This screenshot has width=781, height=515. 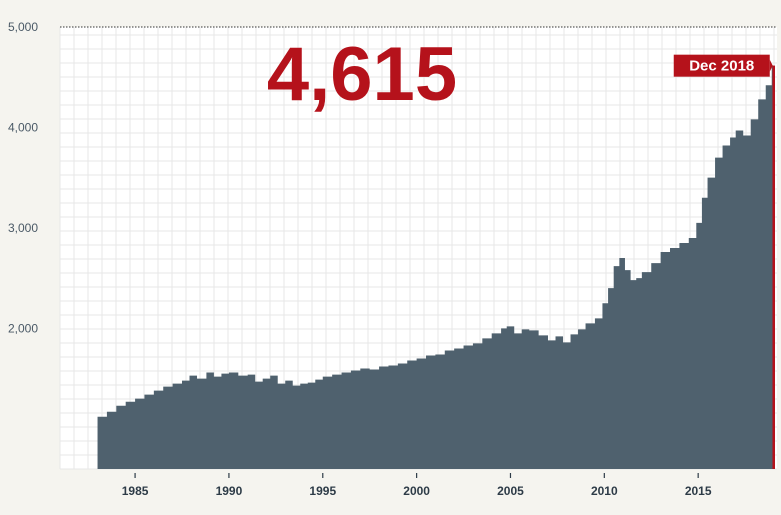 What do you see at coordinates (23, 328) in the screenshot?
I see `y-tick-label: 2,000` at bounding box center [23, 328].